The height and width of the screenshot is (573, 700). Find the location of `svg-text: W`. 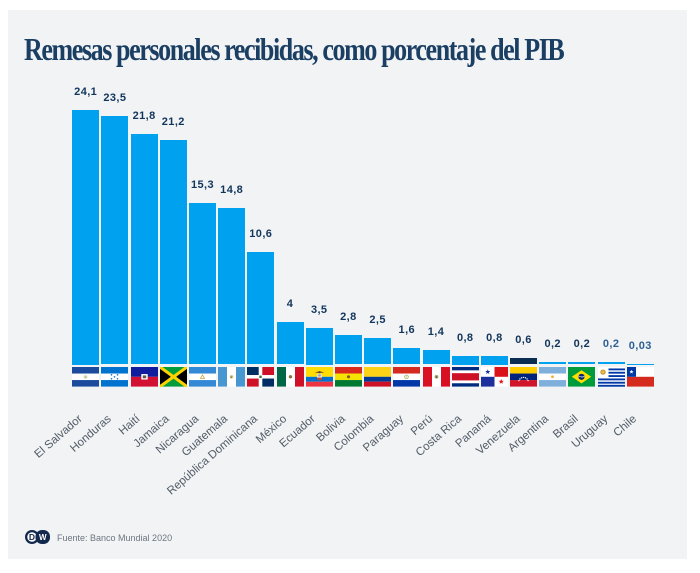

svg-text: W is located at coordinates (43, 537).